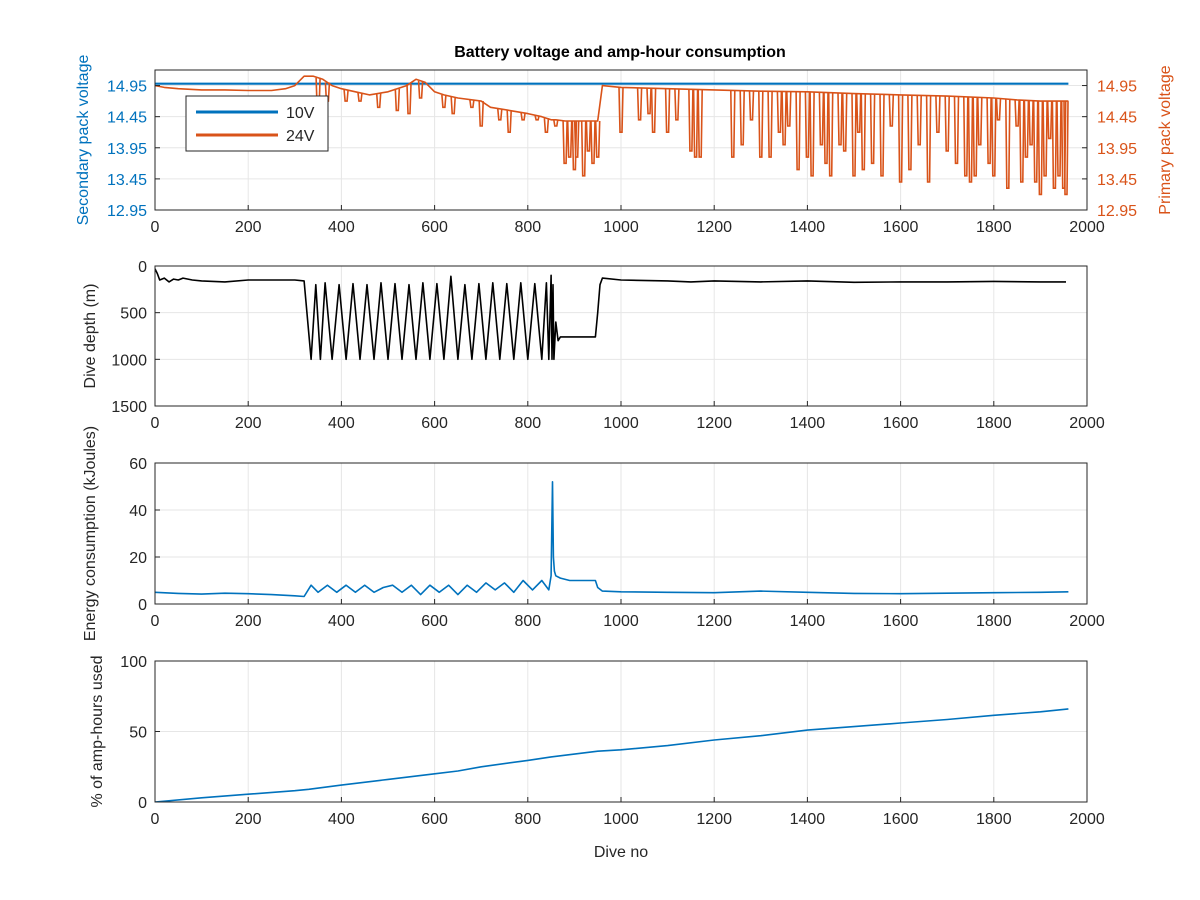 The image size is (1200, 900). What do you see at coordinates (1117, 149) in the screenshot?
I see `y-tick-label-right: 13.95` at bounding box center [1117, 149].